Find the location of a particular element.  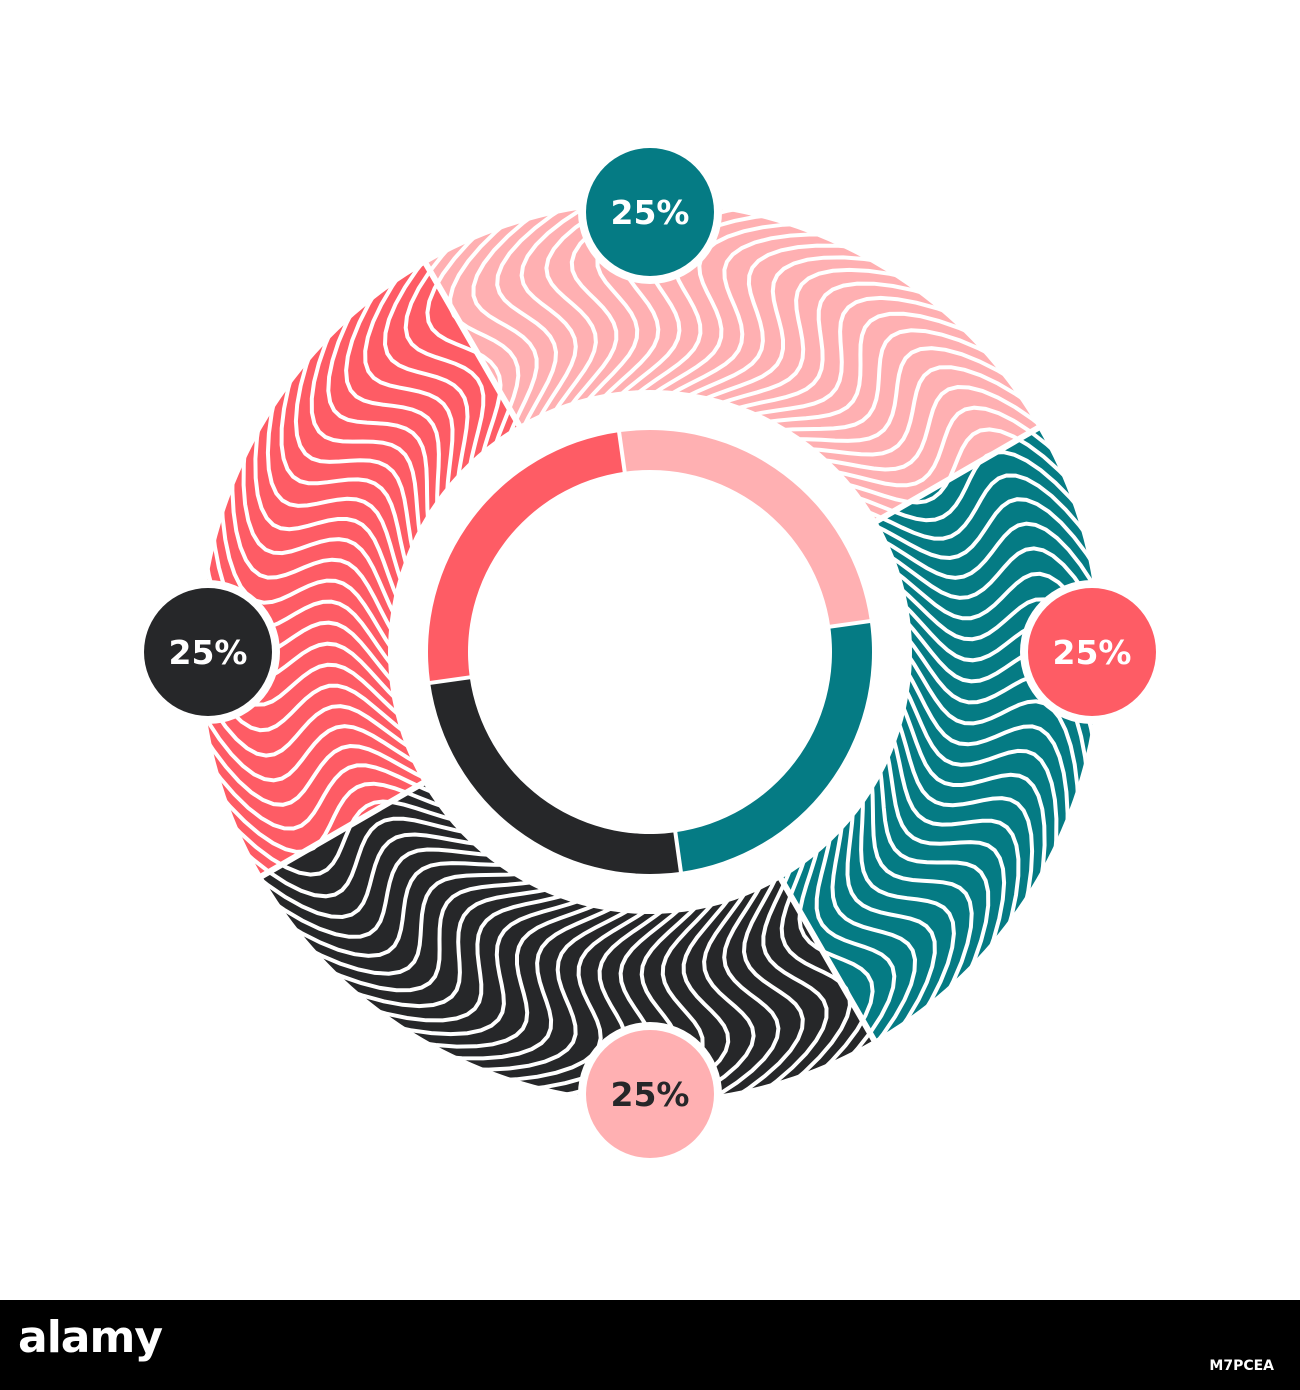

badge-label-3: 25% is located at coordinates (650, 1094).